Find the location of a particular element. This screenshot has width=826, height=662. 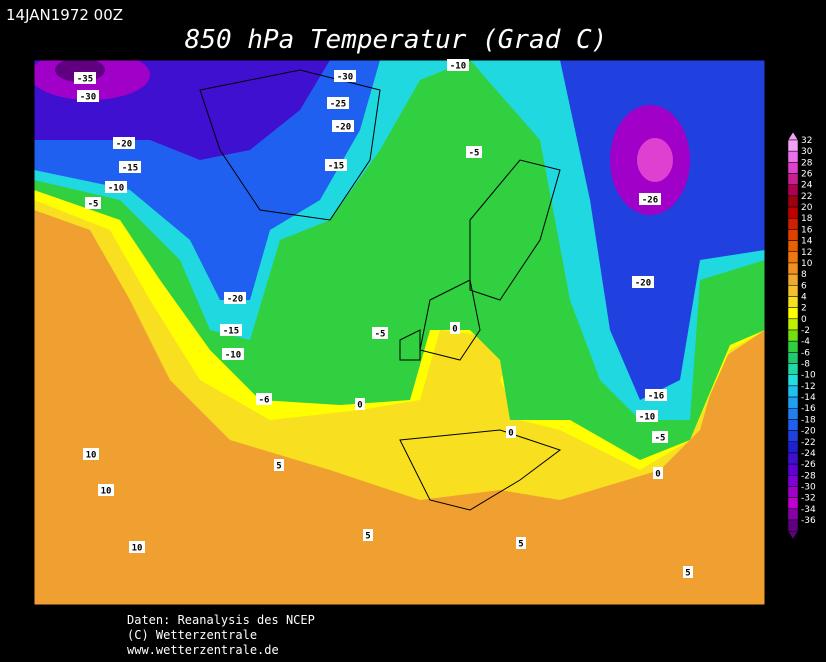

colorbar-label: -8 is located at coordinates (805, 365).